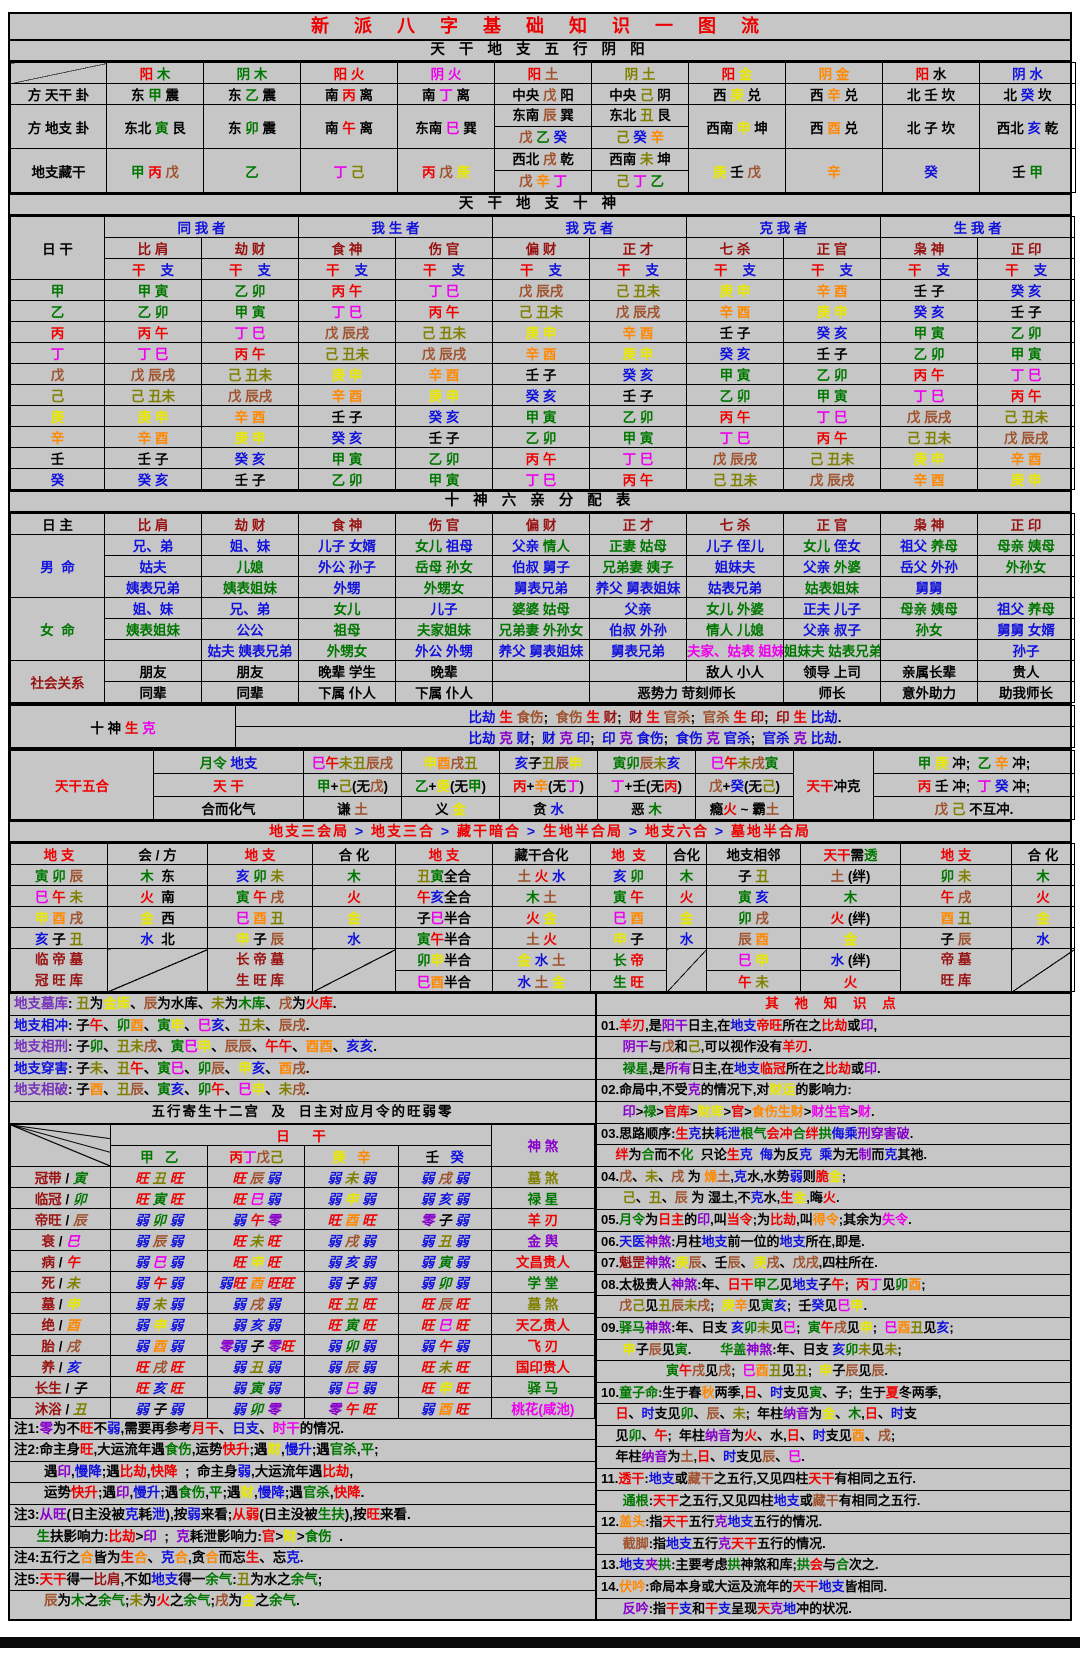  I want to click on cell: 正 印, so click(1026, 524).